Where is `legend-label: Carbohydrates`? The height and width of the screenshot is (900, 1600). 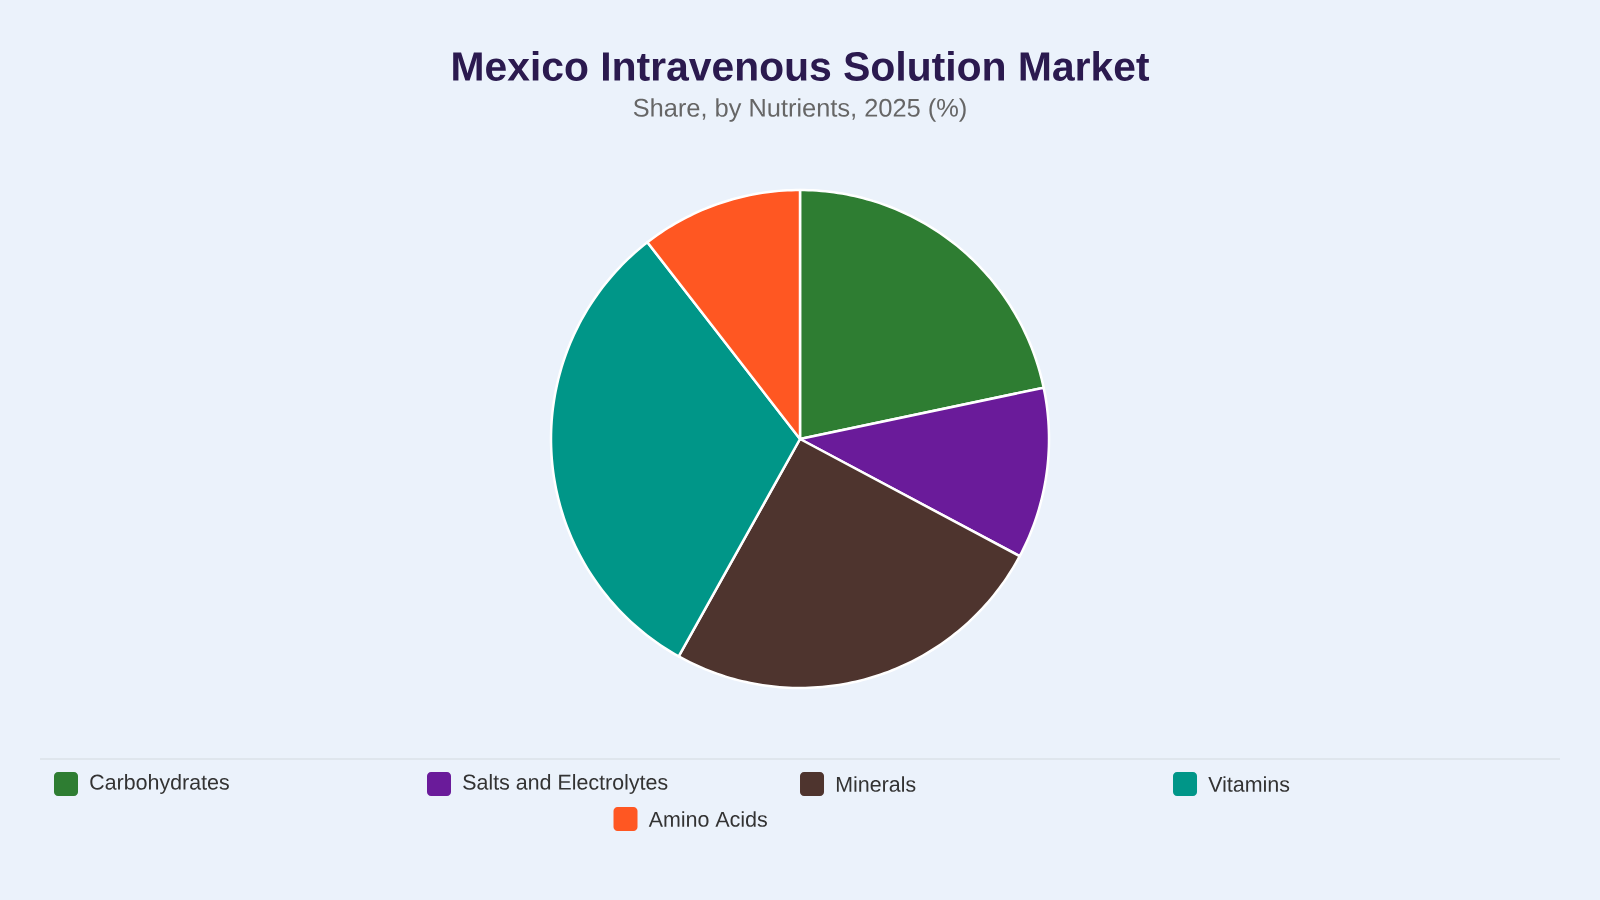 legend-label: Carbohydrates is located at coordinates (159, 784).